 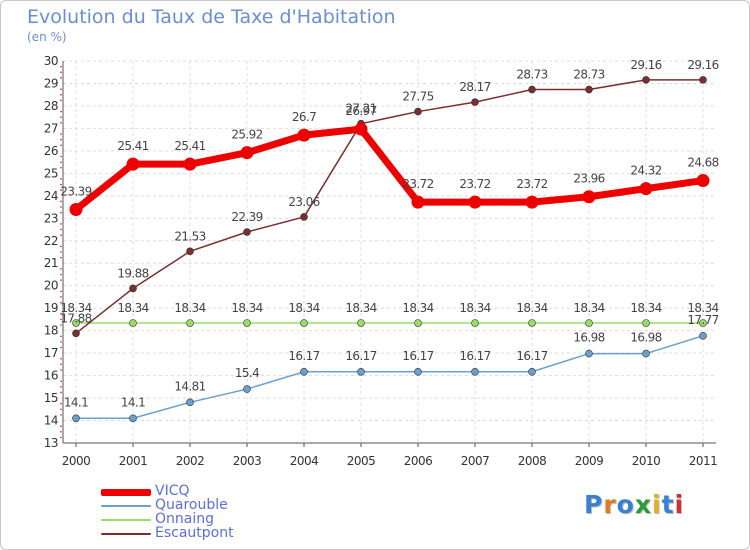 What do you see at coordinates (51, 83) in the screenshot?
I see `y-tick-label: 29` at bounding box center [51, 83].